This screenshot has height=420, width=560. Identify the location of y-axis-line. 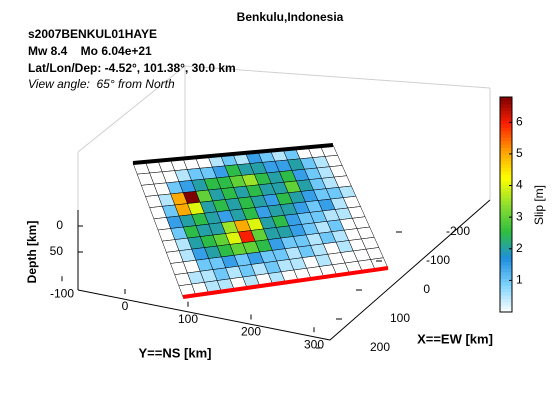
(204, 315).